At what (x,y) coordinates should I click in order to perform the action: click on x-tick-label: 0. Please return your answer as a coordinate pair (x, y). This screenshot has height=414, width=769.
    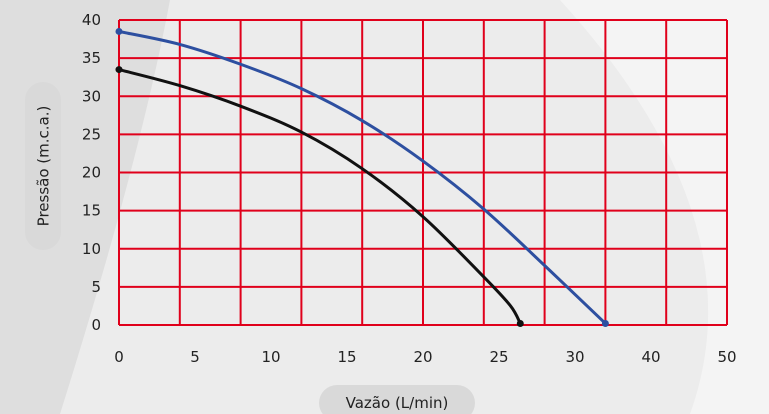
    Looking at the image, I should click on (119, 357).